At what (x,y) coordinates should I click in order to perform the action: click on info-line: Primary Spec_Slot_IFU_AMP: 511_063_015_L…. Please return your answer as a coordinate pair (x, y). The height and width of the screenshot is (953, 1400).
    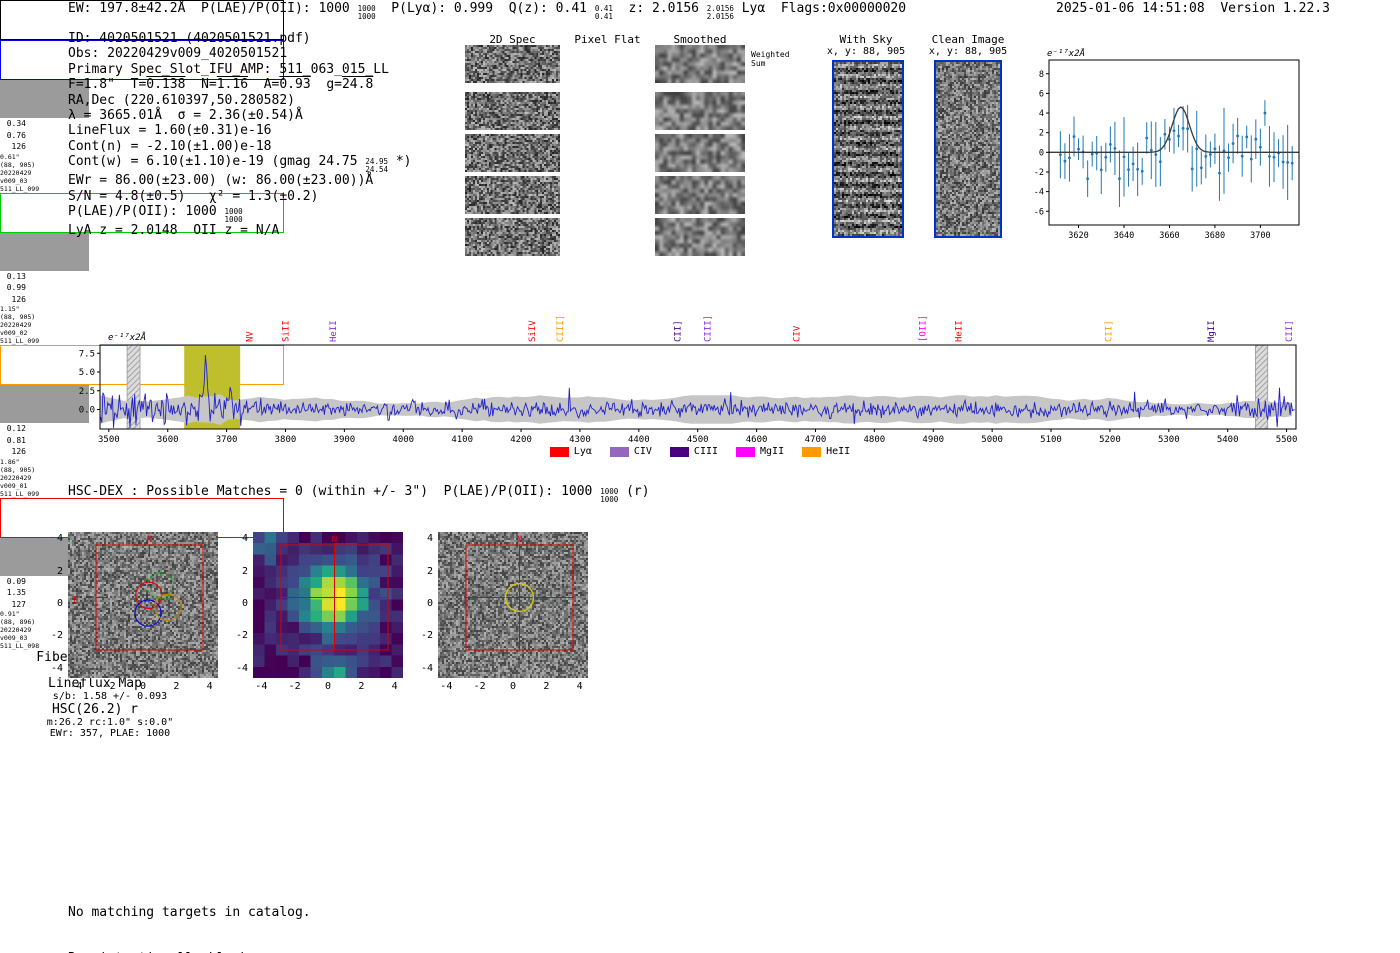
    Looking at the image, I should click on (228, 69).